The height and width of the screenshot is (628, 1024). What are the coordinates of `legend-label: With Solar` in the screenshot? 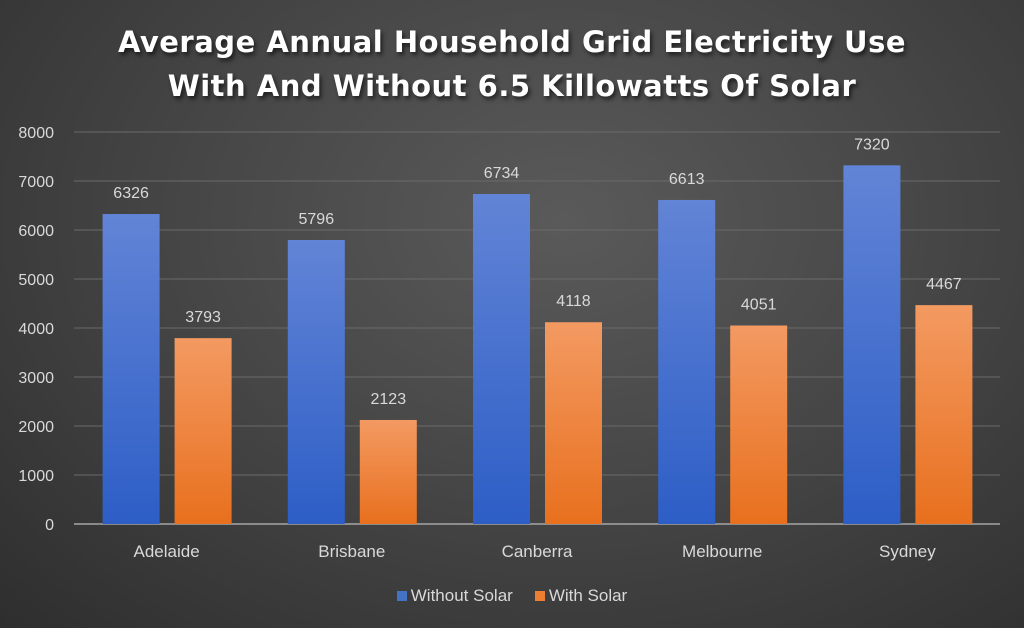 It's located at (588, 595).